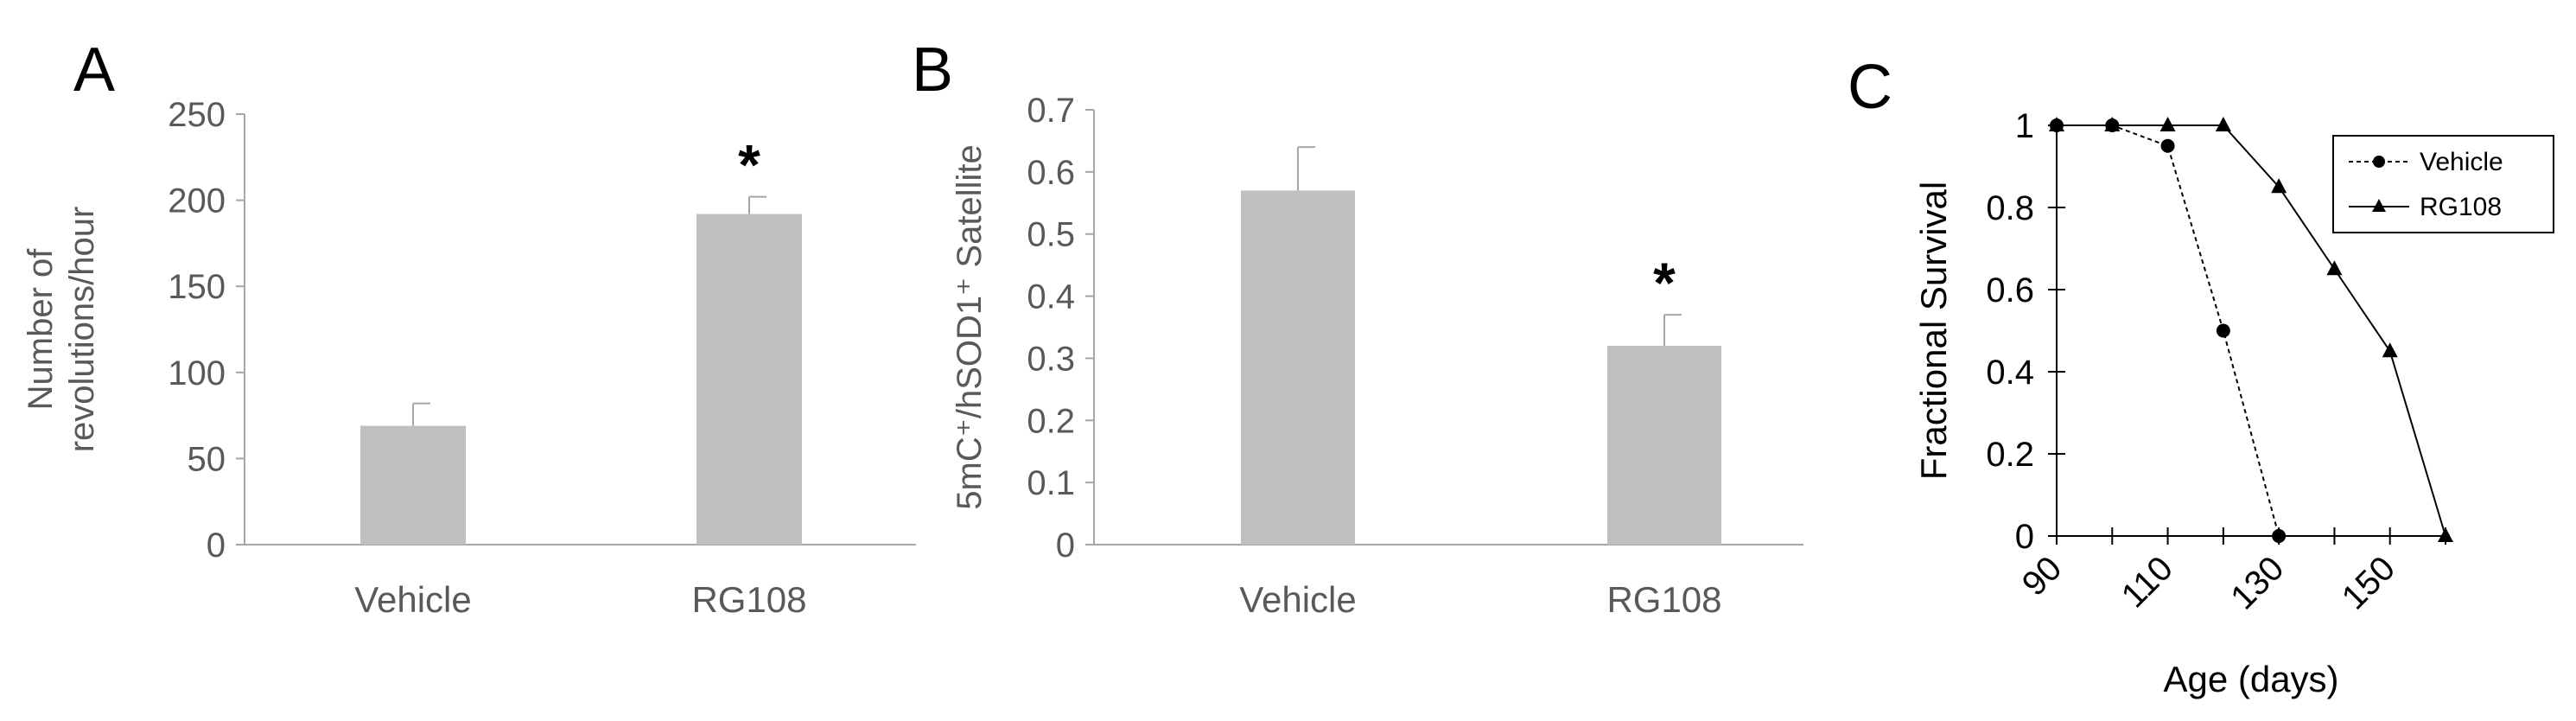 The width and height of the screenshot is (2576, 721). Describe the element at coordinates (1051, 235) in the screenshot. I see `y-tick-label: 0.5` at that location.